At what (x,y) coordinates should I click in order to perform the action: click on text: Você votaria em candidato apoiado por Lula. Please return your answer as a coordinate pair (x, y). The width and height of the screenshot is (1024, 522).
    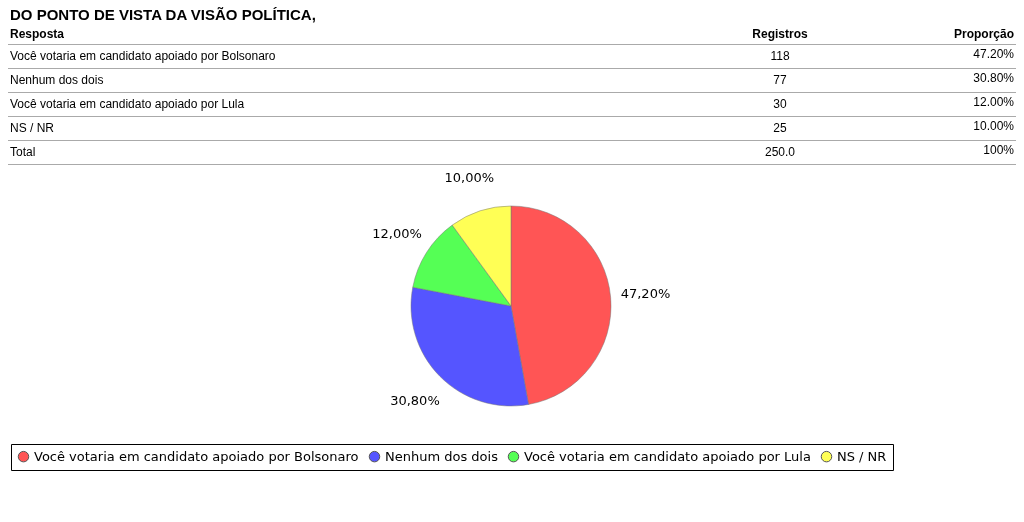
    Looking at the image, I should click on (363, 104).